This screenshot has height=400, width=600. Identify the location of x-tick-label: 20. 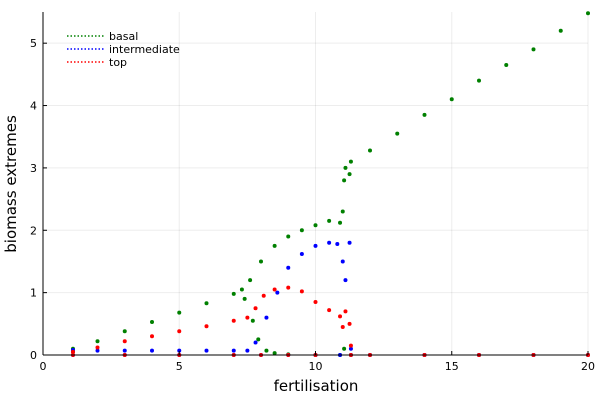
(588, 366).